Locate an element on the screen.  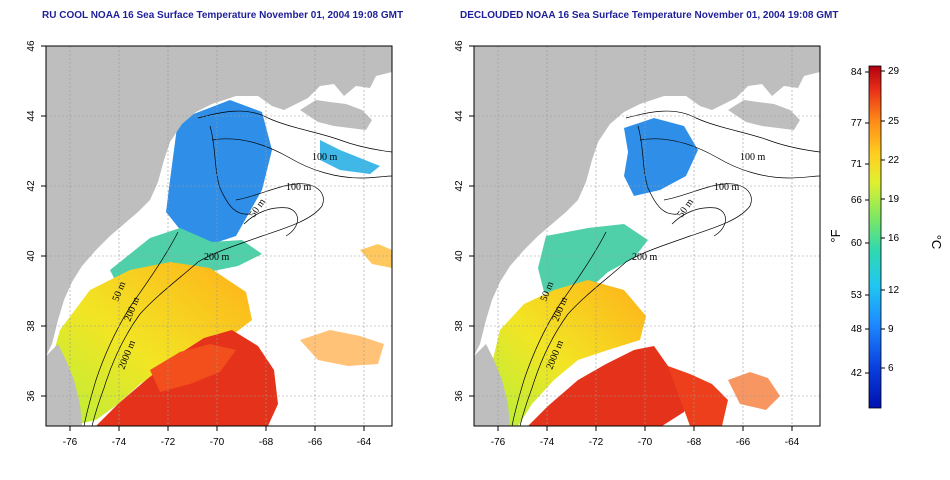
fahrenheit-tick-label: 48 is located at coordinates (857, 329).